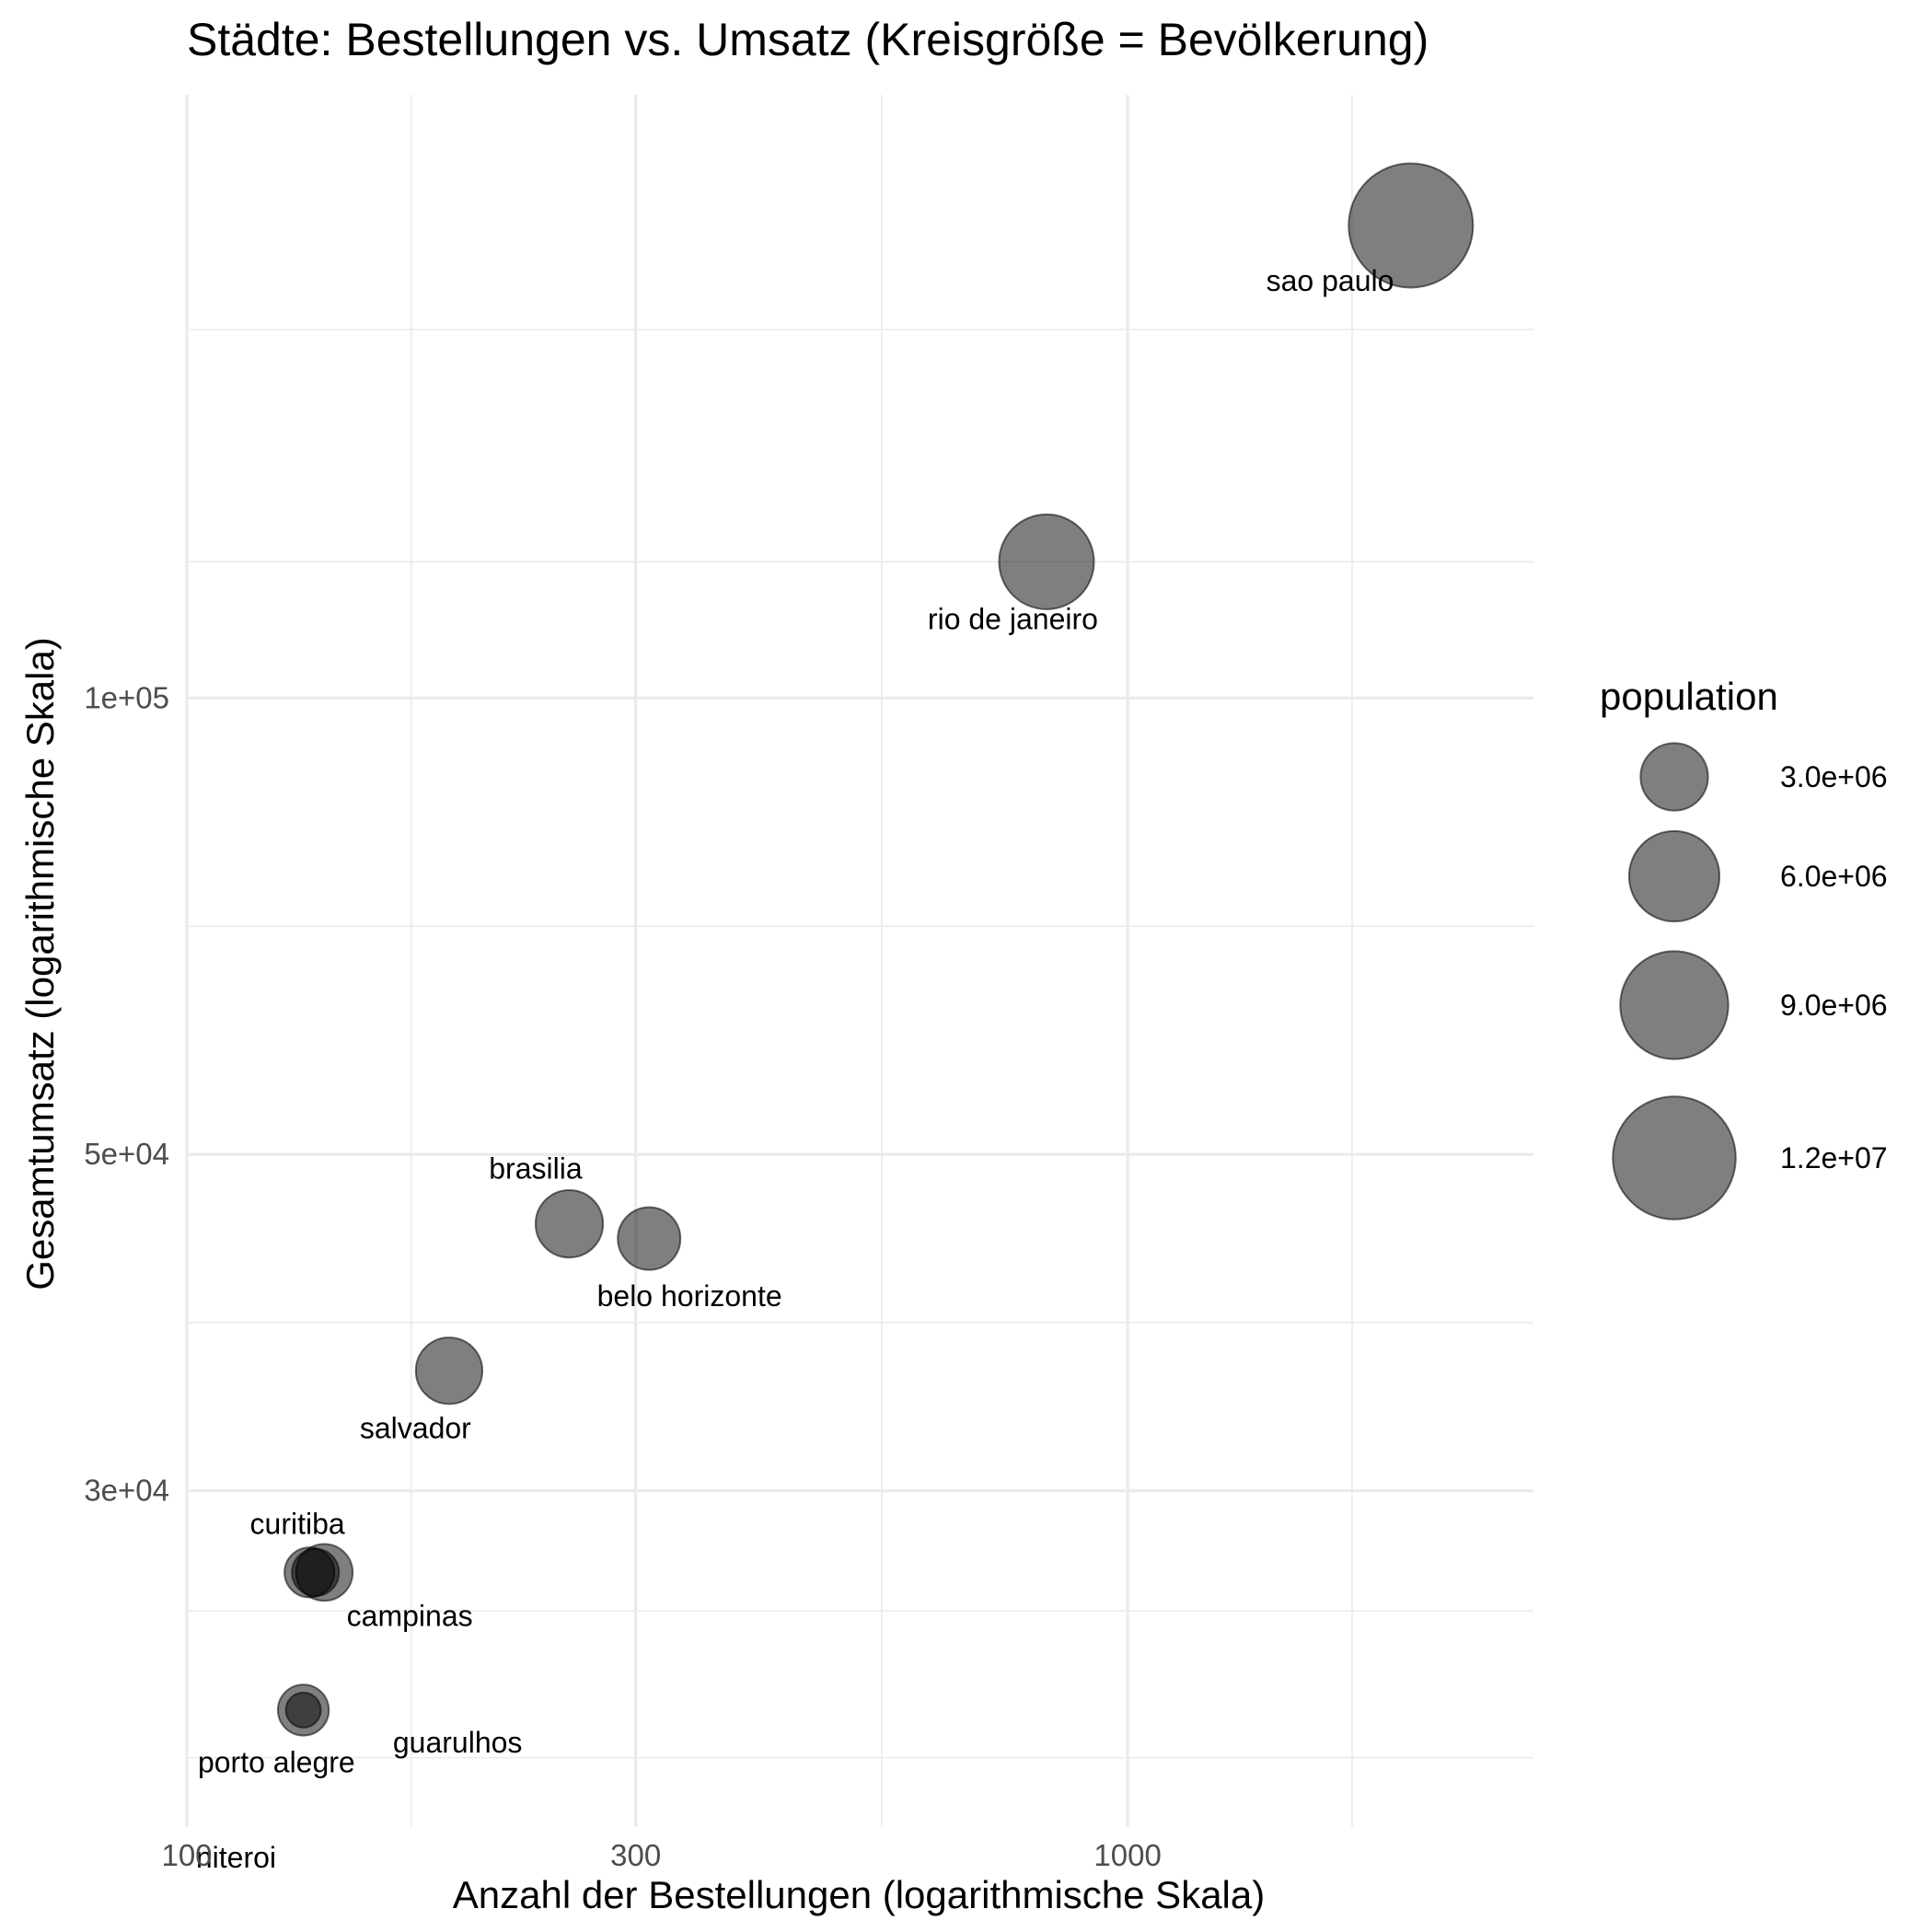 Image resolution: width=1932 pixels, height=1932 pixels. I want to click on x-tick-label: 300, so click(635, 1855).